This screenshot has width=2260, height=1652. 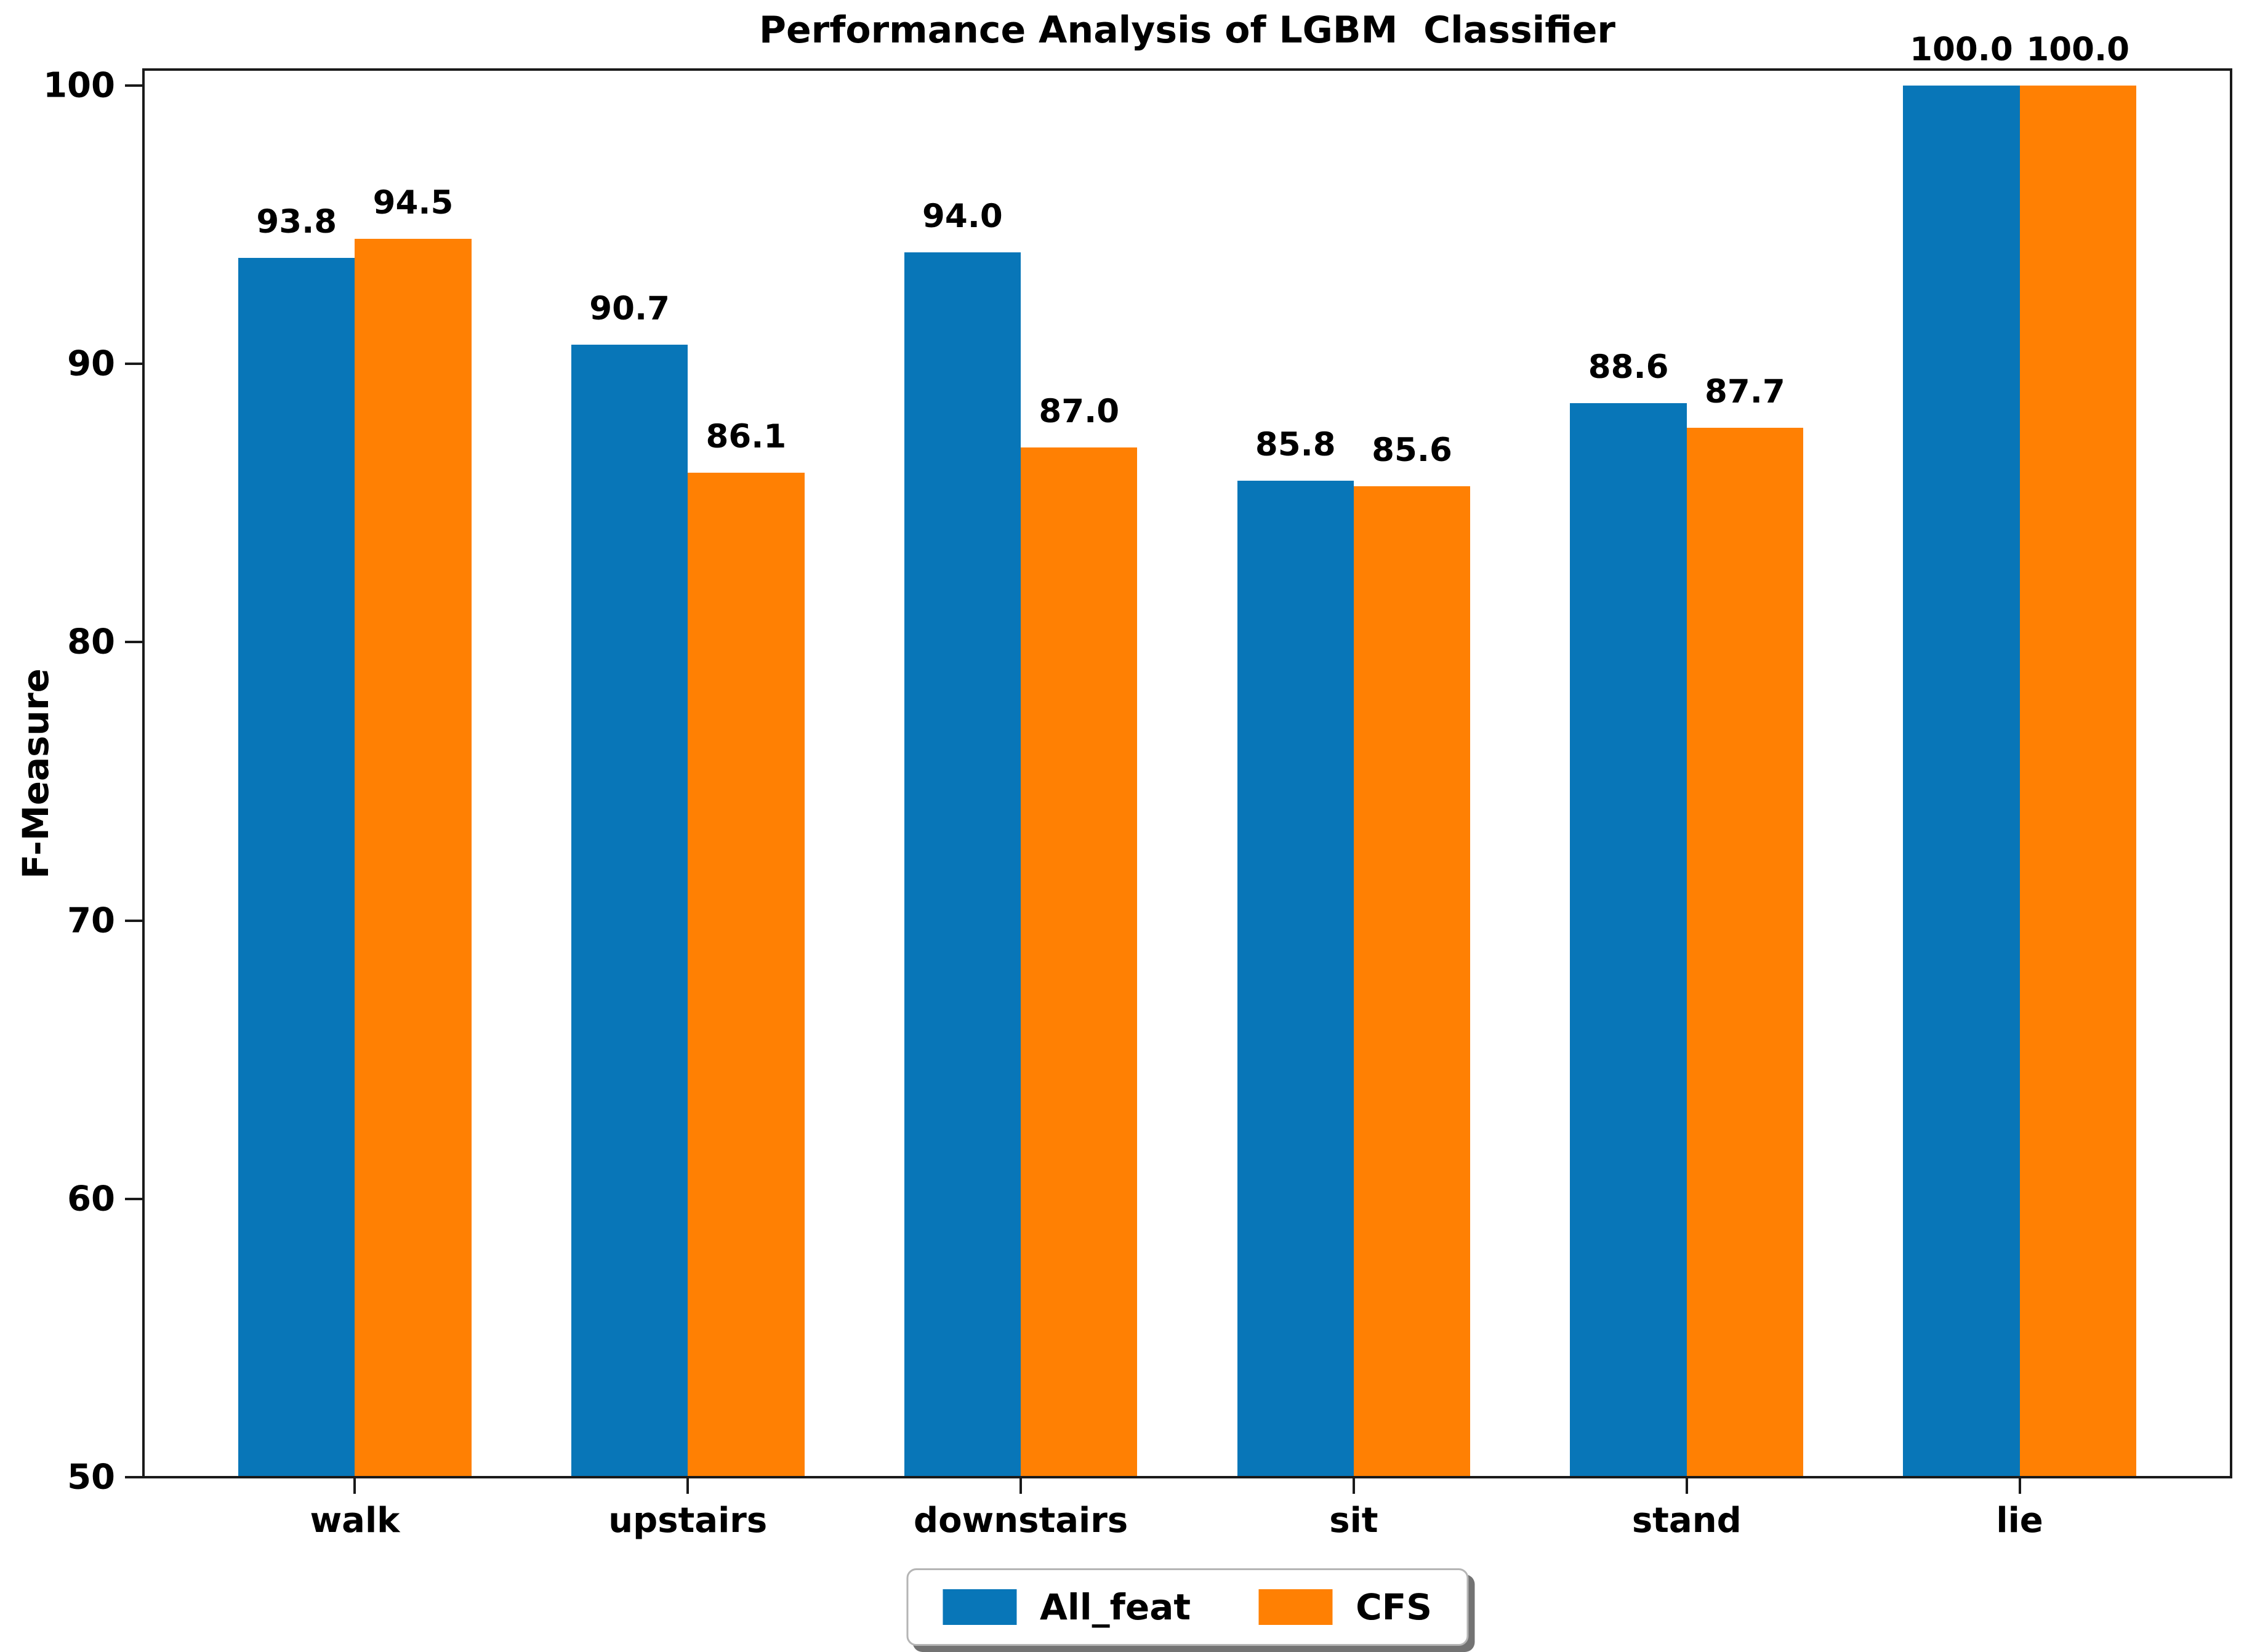 What do you see at coordinates (1295, 1607) in the screenshot?
I see `legend-swatch-cfs` at bounding box center [1295, 1607].